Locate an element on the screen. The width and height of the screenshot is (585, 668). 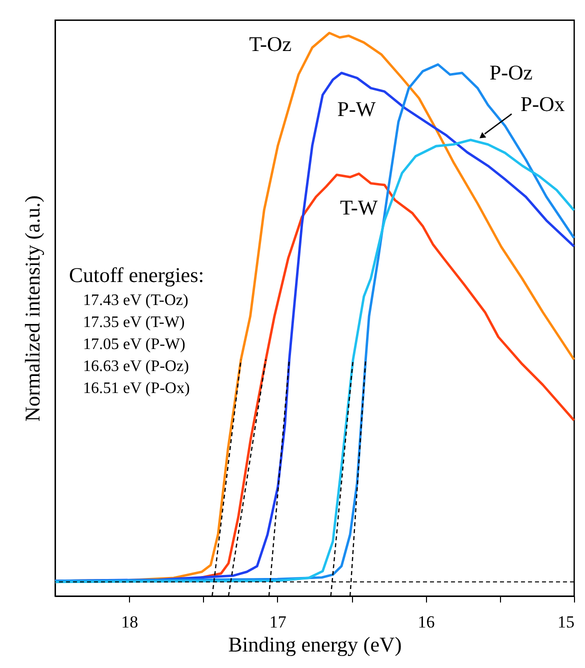
x-tick-label: 16 is located at coordinates (426, 622).